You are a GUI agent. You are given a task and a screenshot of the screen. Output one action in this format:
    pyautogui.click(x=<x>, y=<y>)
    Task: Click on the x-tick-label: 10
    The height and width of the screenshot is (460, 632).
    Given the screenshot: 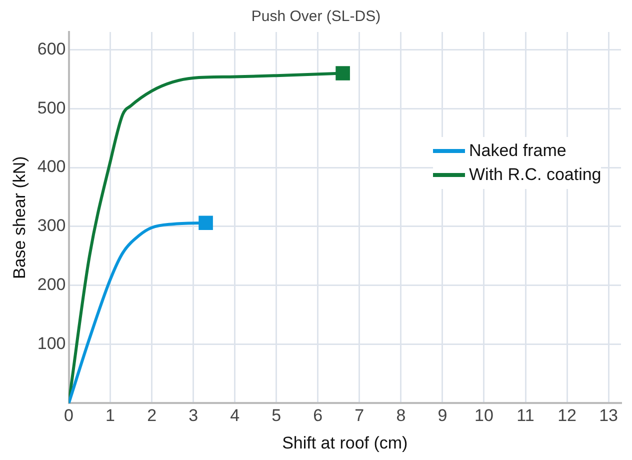 What is the action you would take?
    pyautogui.click(x=484, y=416)
    